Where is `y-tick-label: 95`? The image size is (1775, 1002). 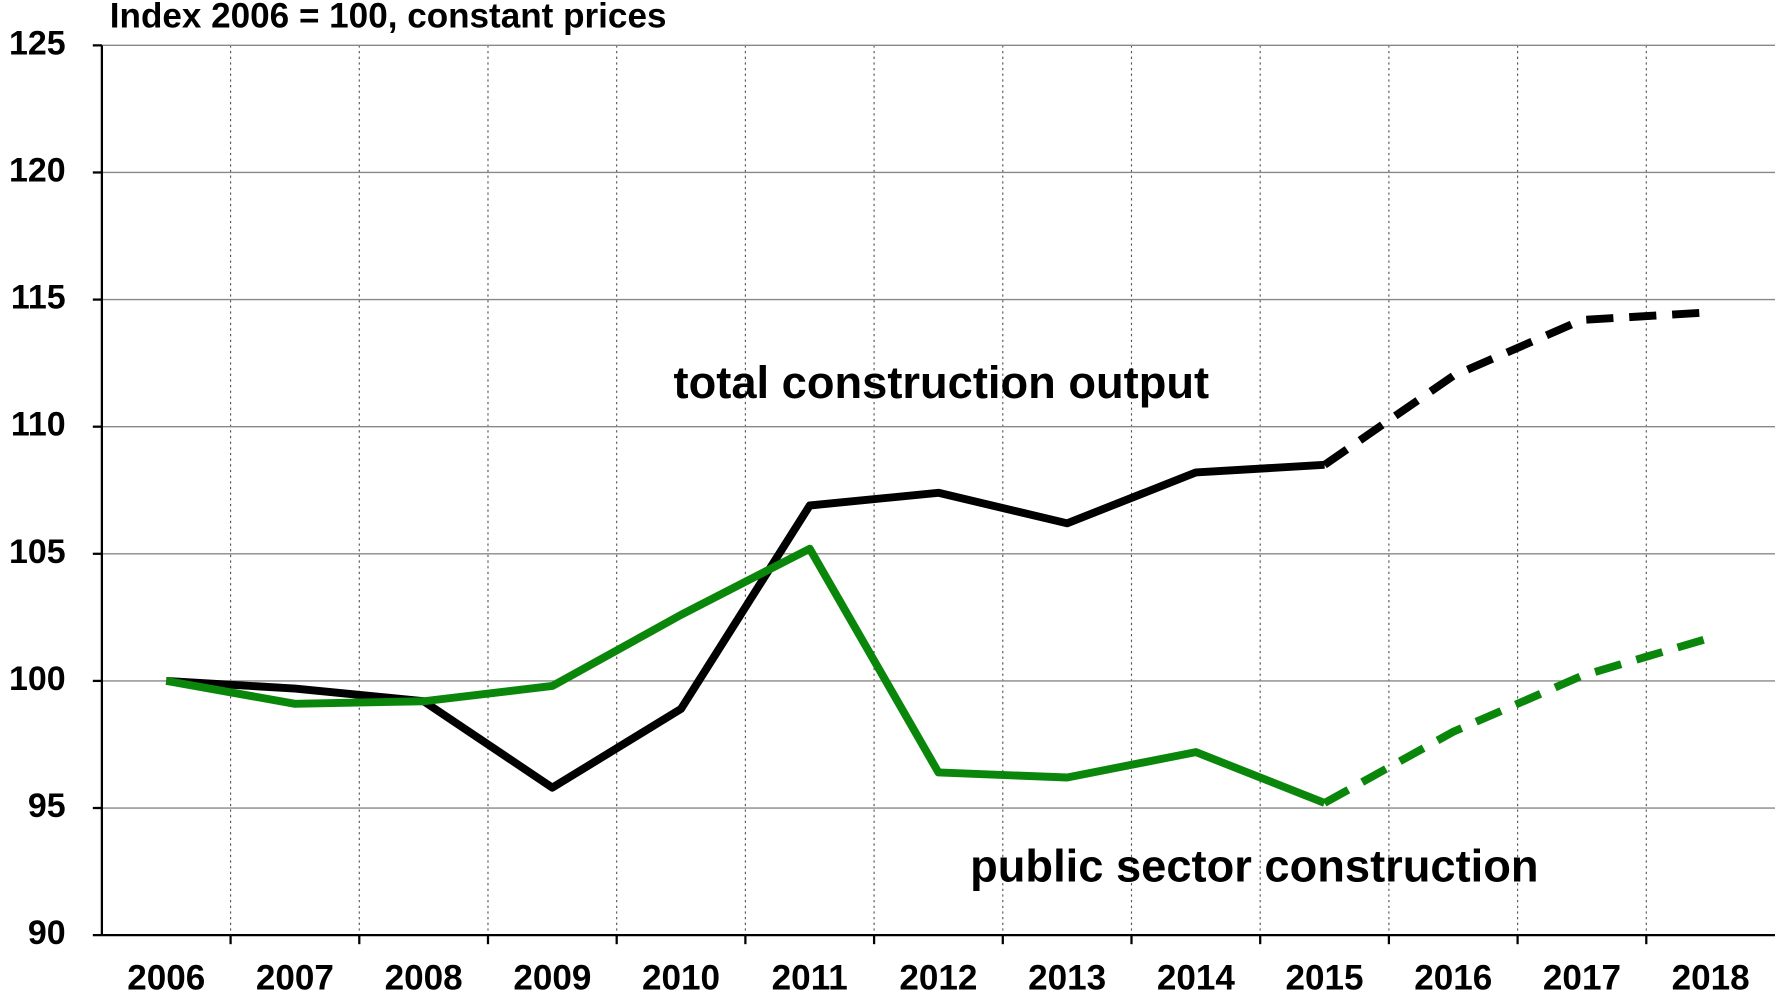
y-tick-label: 95 is located at coordinates (47, 806).